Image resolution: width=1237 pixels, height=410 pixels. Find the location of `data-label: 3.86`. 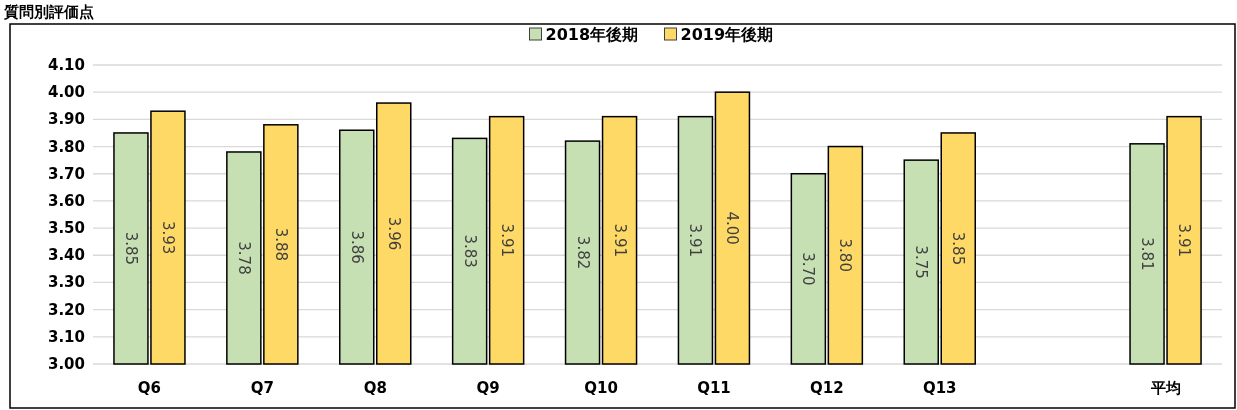

data-label: 3.86 is located at coordinates (356, 247).